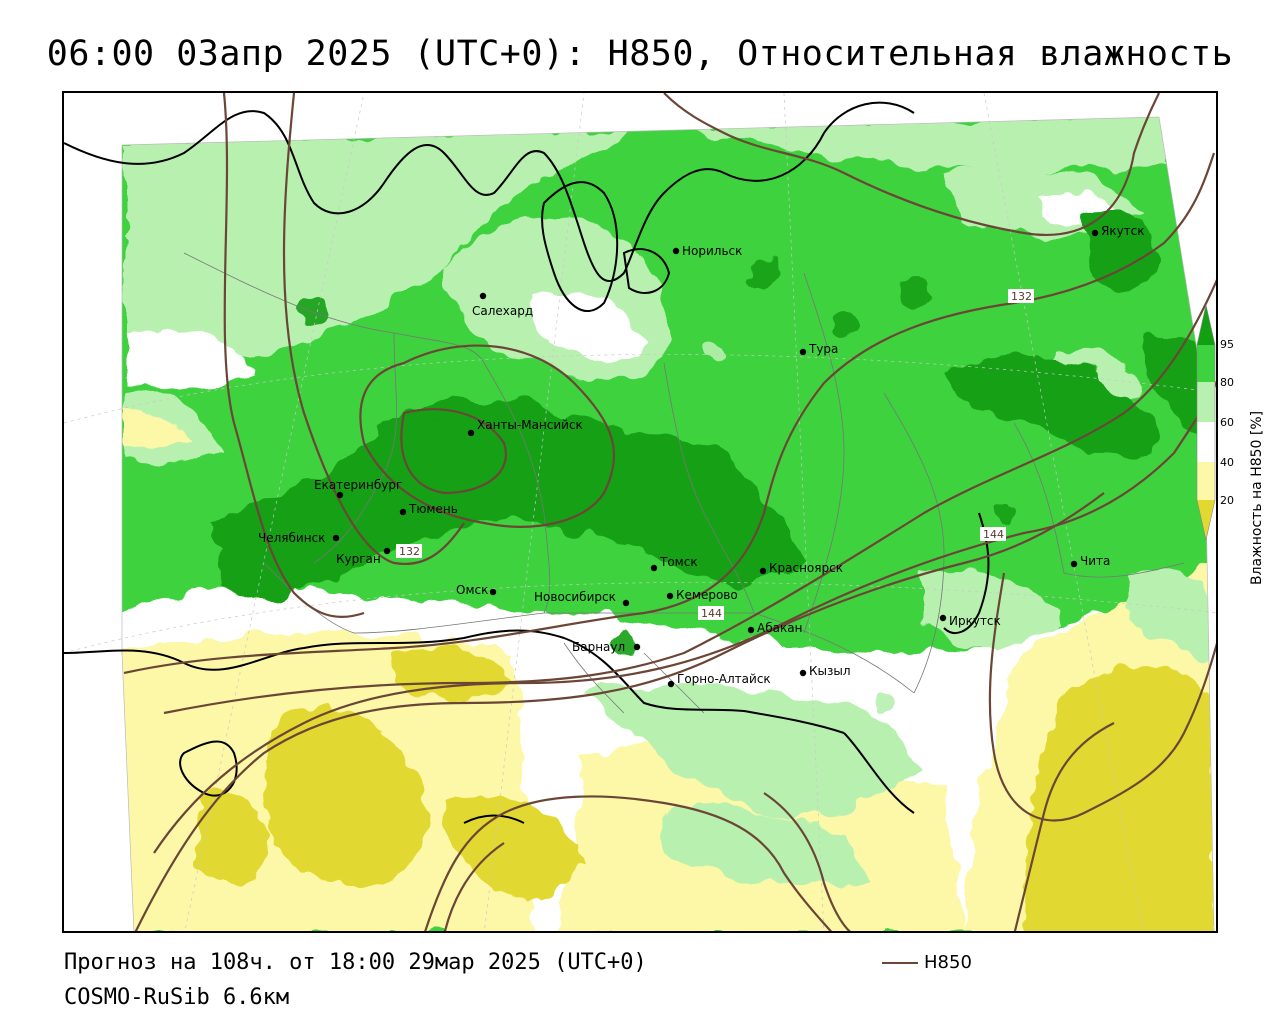 The height and width of the screenshot is (1024, 1280). What do you see at coordinates (1095, 561) in the screenshot?
I see `svg-text: Чита` at bounding box center [1095, 561].